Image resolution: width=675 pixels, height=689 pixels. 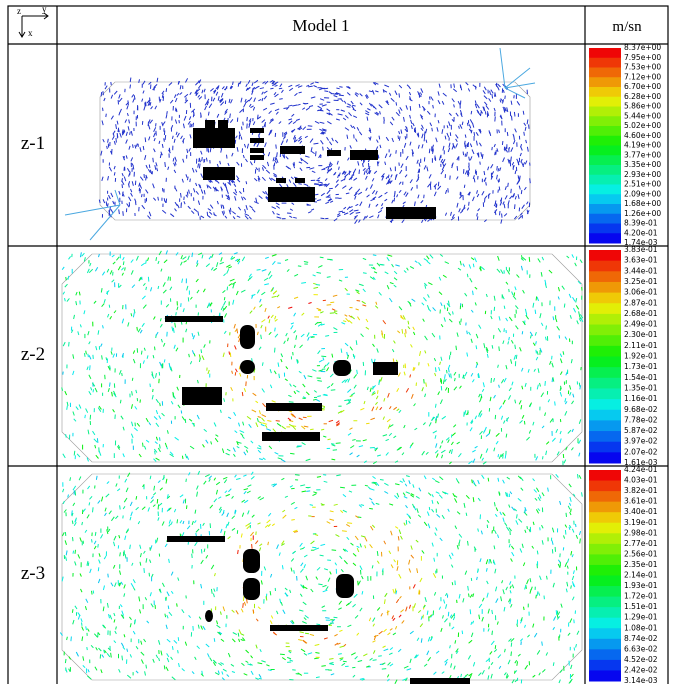 I want to click on colorbar-band, so click(x=605, y=612).